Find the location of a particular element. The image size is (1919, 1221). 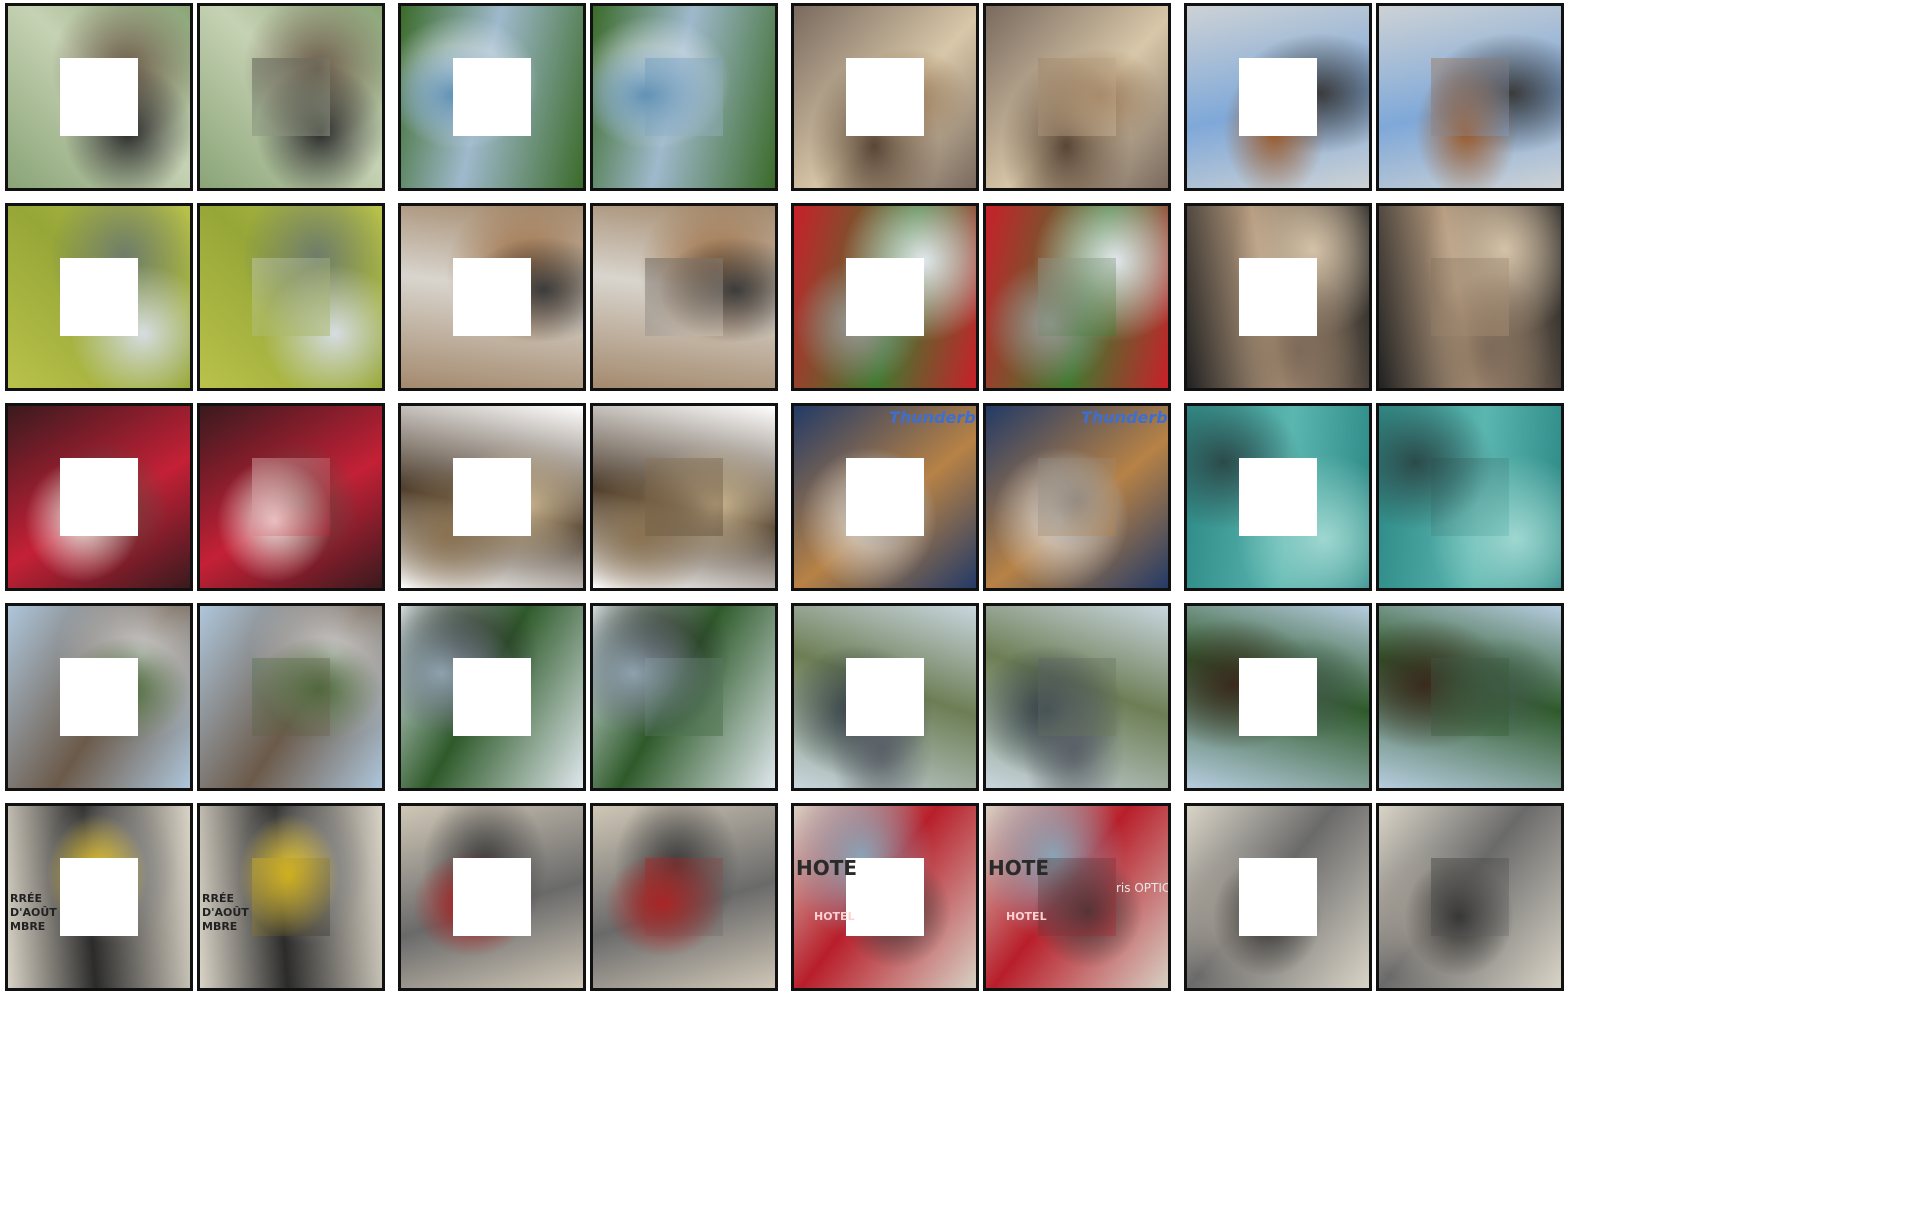

inpainted-result-photo-red-lightship-by-road is located at coordinates (1077, 297).